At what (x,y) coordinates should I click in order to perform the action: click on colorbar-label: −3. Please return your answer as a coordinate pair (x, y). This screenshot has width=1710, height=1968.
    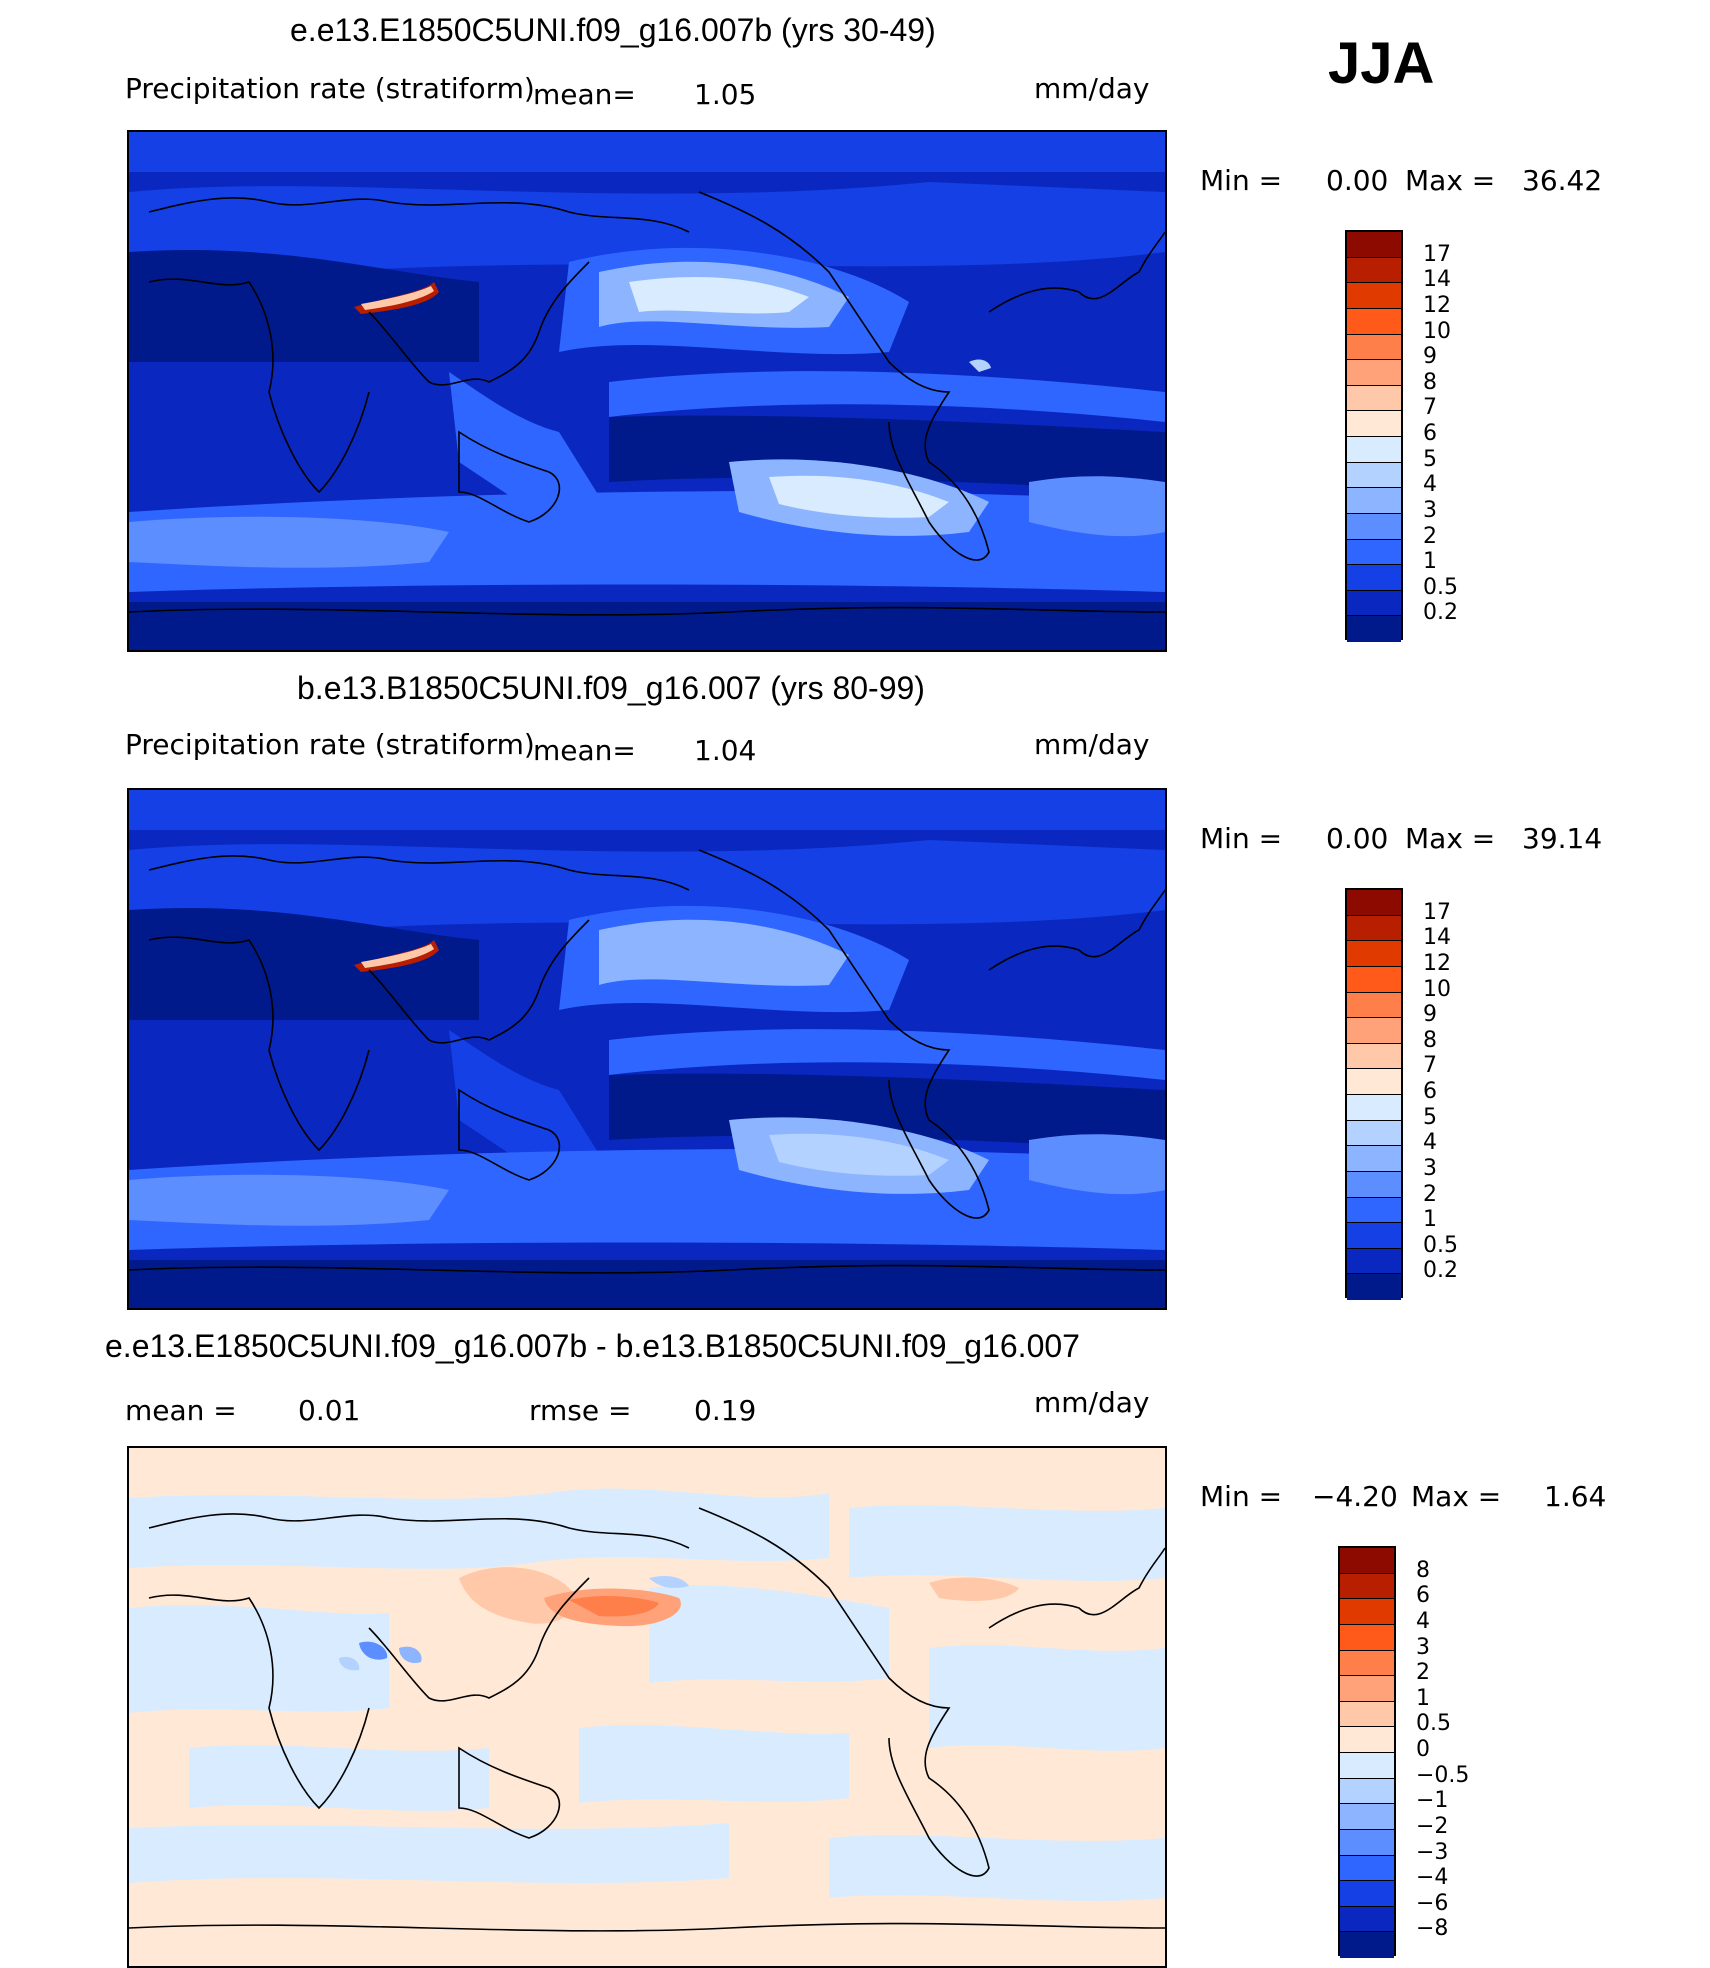
    Looking at the image, I should click on (1432, 1852).